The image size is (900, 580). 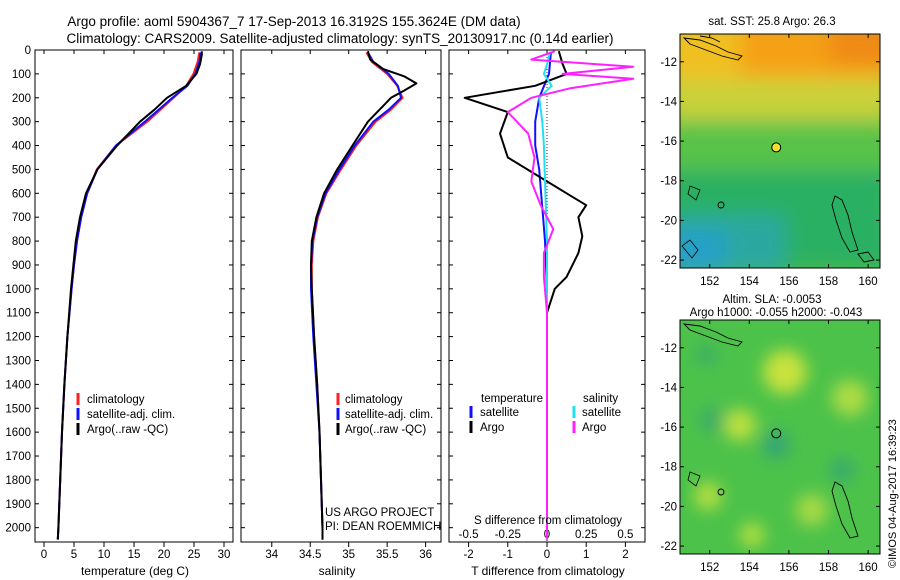 What do you see at coordinates (600, 399) in the screenshot?
I see `legend-salinity-heading: salinity` at bounding box center [600, 399].